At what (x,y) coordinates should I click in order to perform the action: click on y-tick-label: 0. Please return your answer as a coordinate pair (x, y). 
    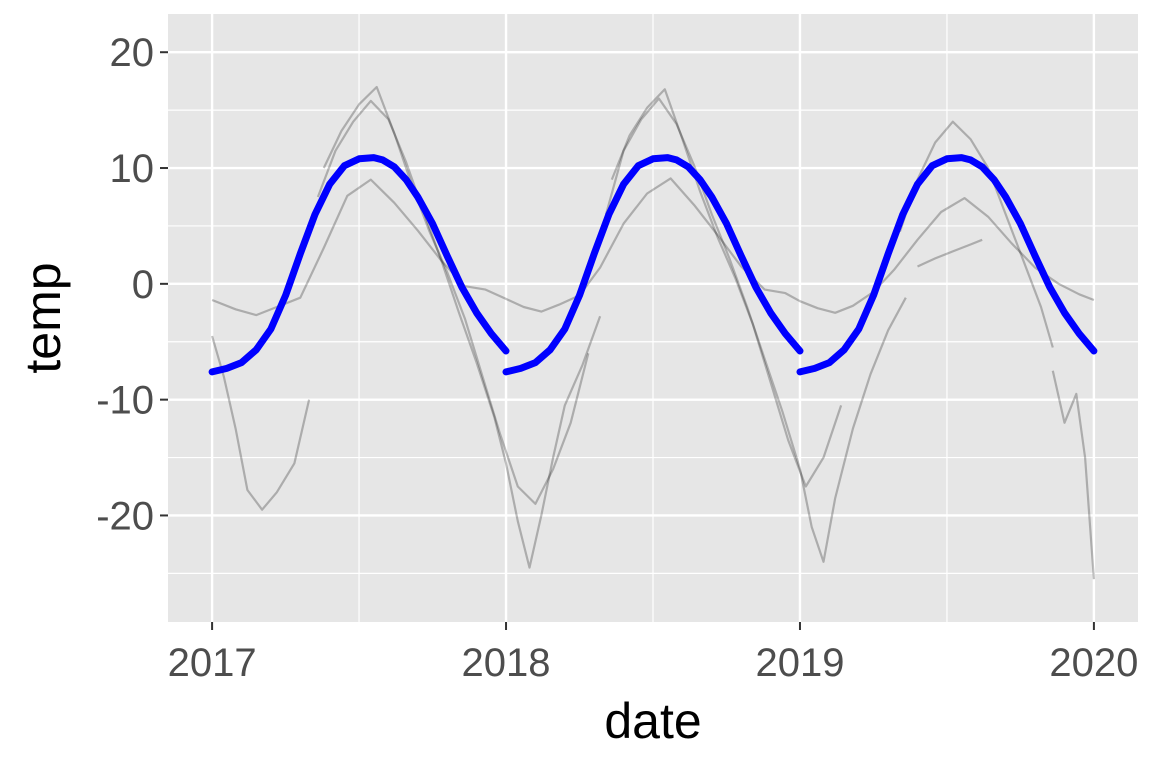
    Looking at the image, I should click on (143, 285).